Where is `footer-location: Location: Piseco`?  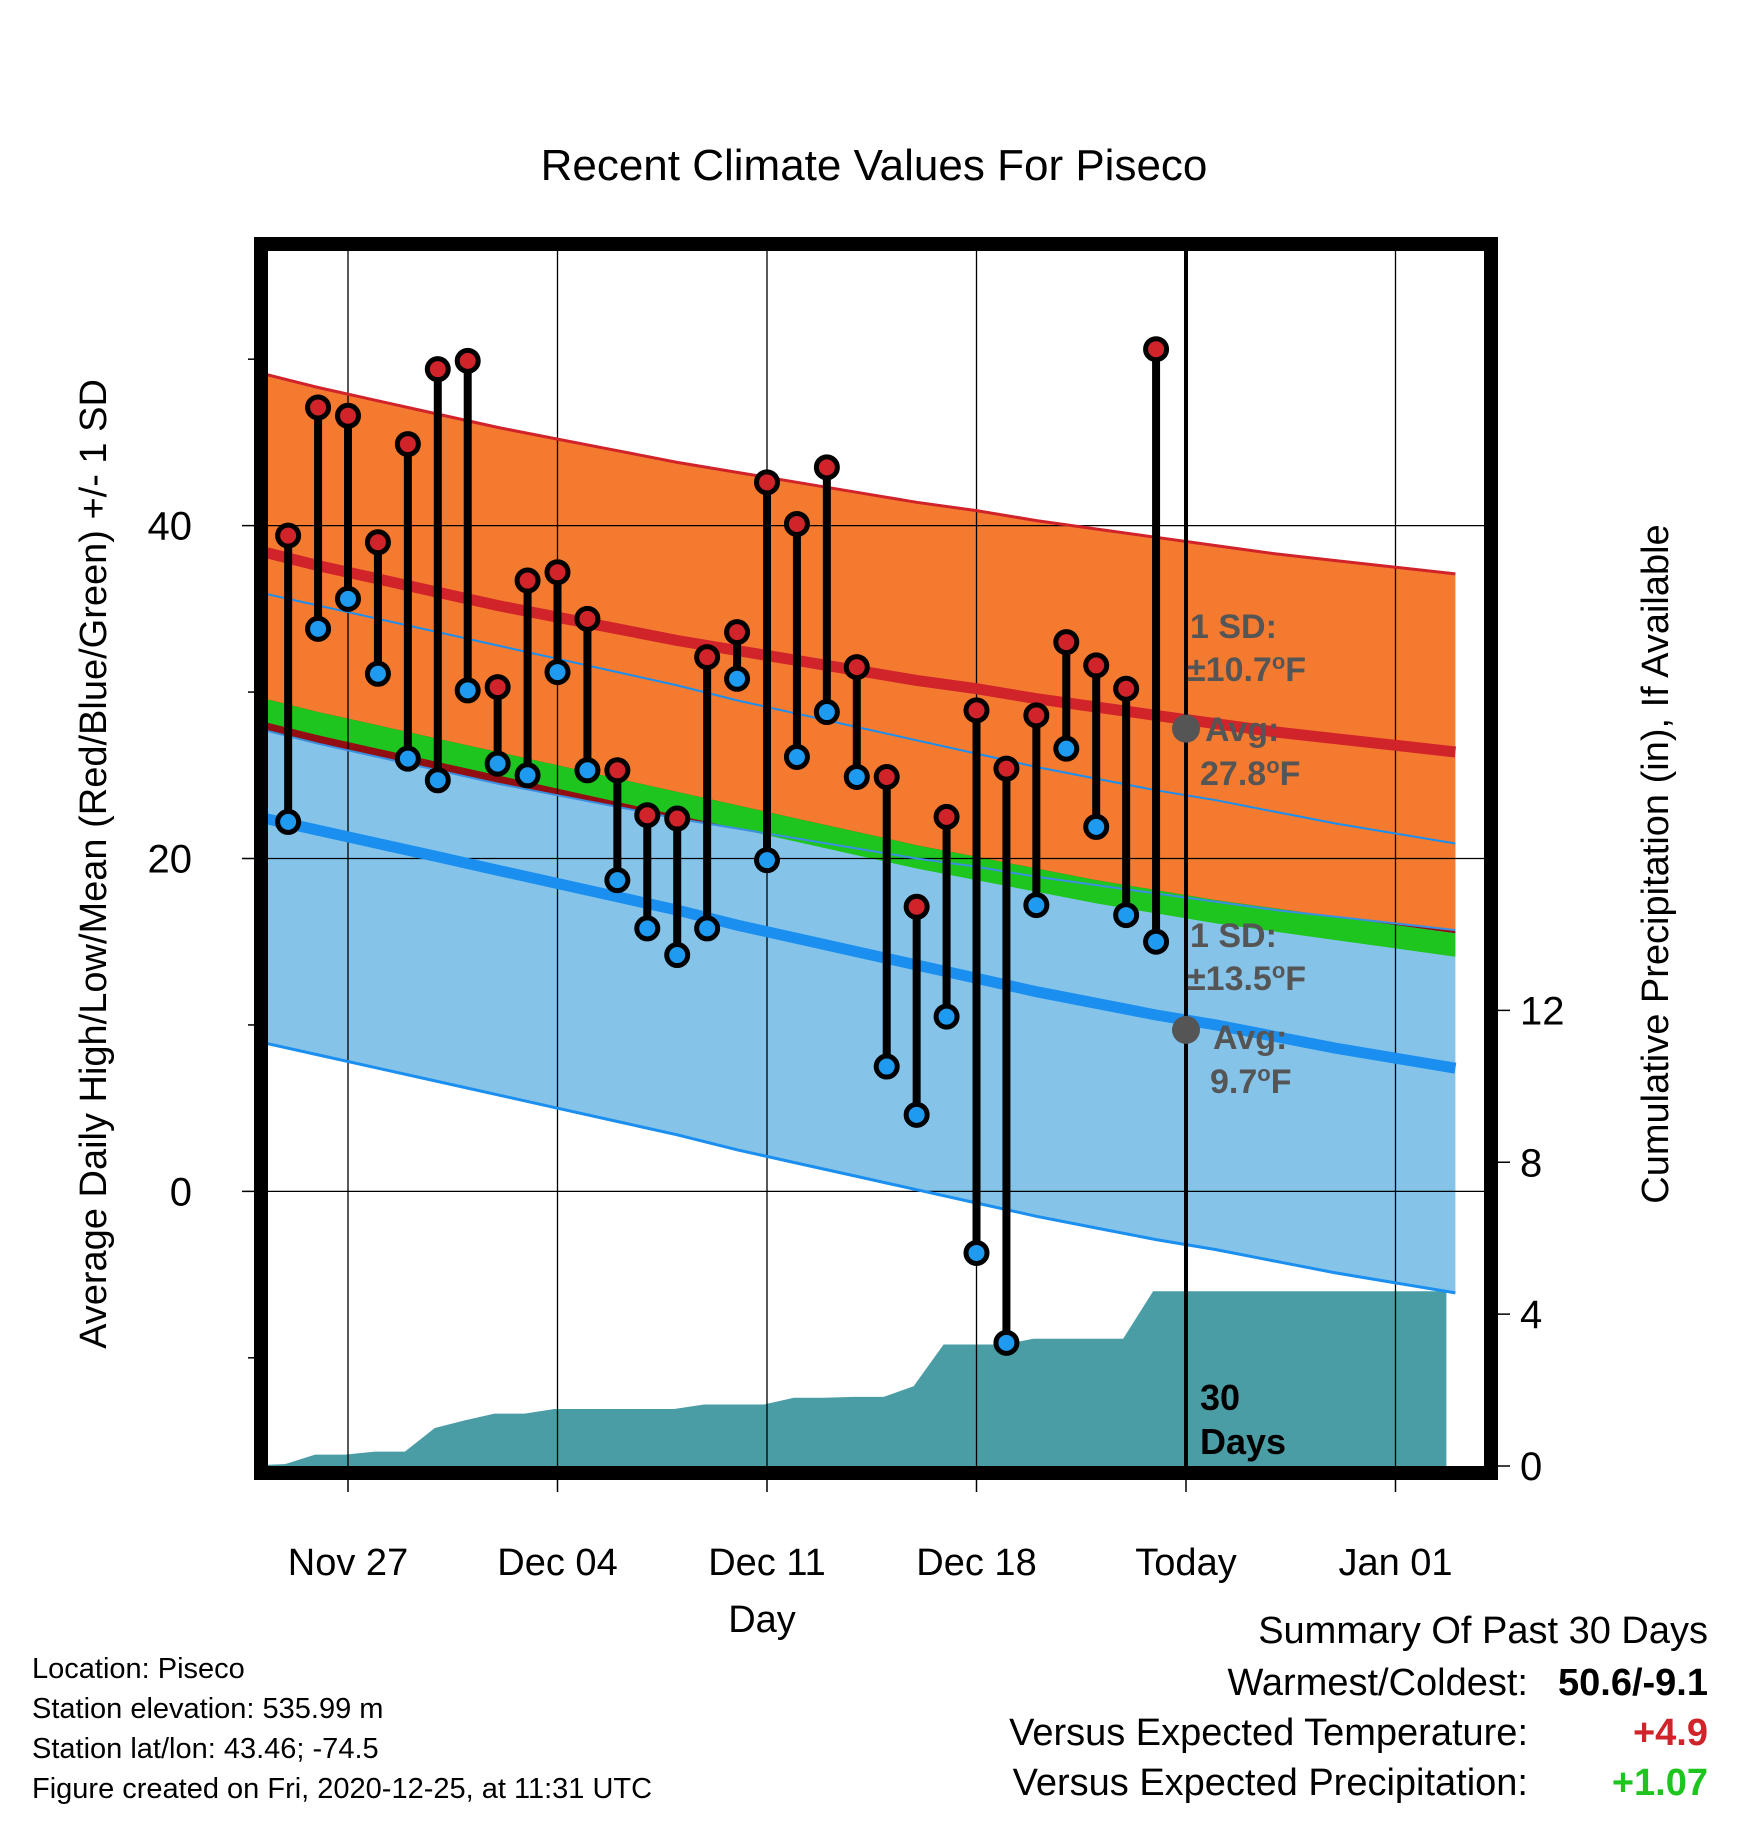
footer-location: Location: Piseco is located at coordinates (138, 1669).